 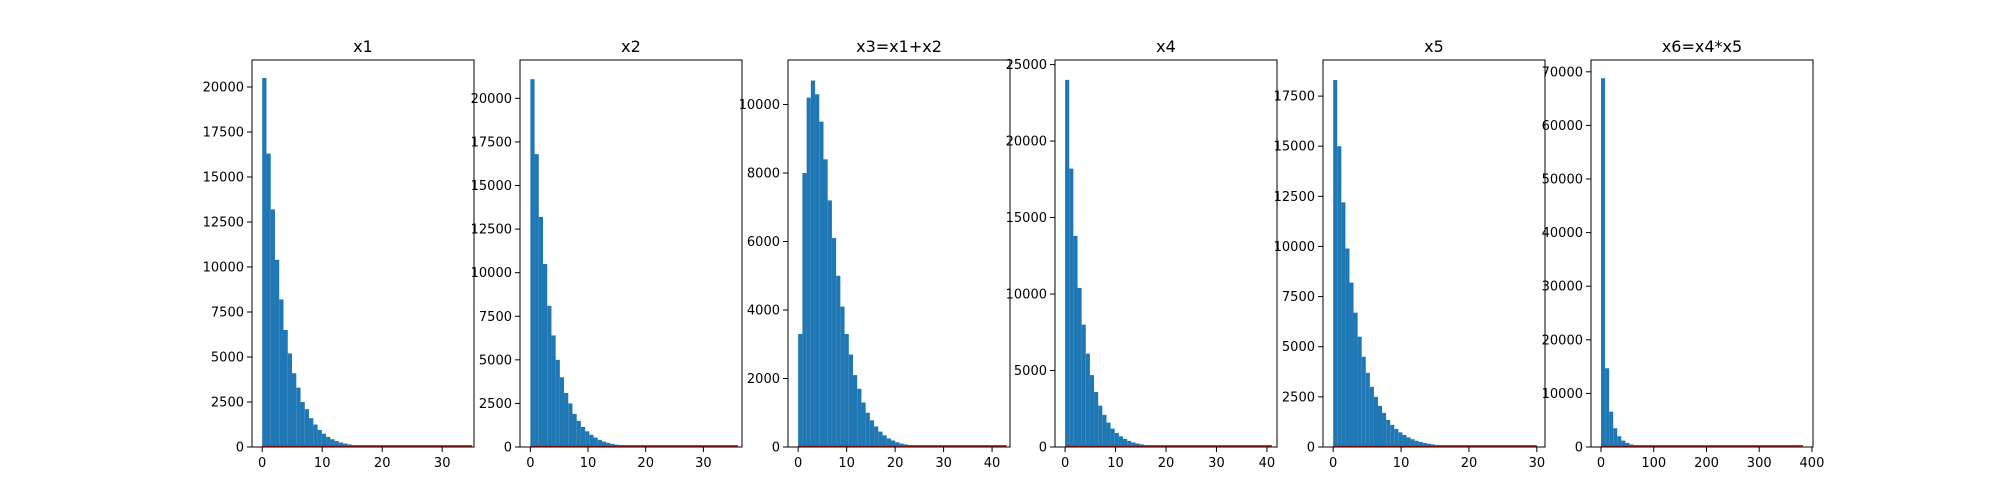 What do you see at coordinates (227, 403) in the screenshot?
I see `y-tick-label: 2500` at bounding box center [227, 403].